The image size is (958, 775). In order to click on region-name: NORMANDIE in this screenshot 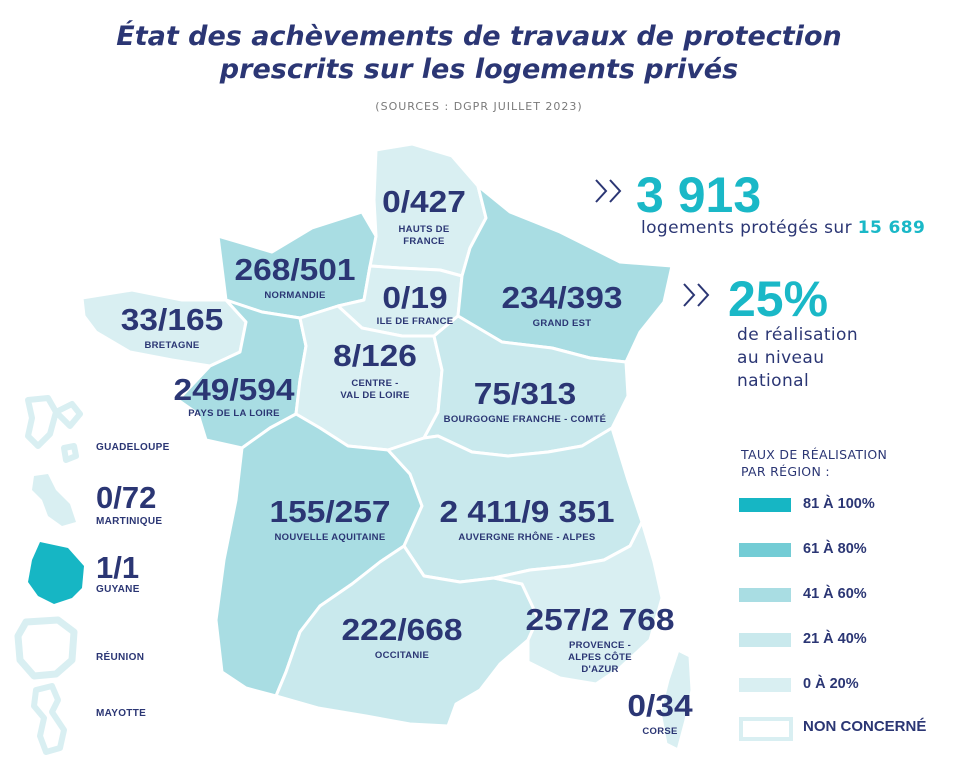, I will do `click(295, 295)`.